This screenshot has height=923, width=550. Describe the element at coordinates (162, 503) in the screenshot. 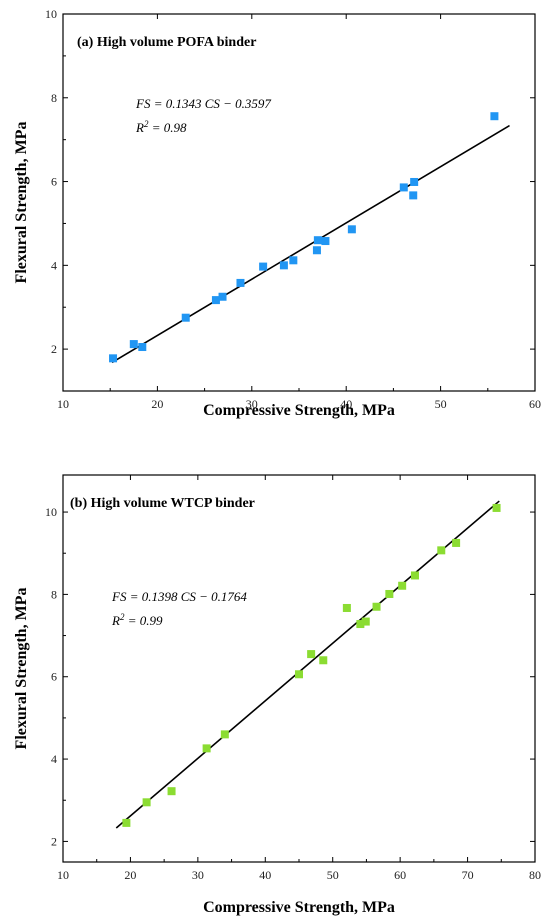

I see `panel-title: (b) High volume WTCP binder` at that location.